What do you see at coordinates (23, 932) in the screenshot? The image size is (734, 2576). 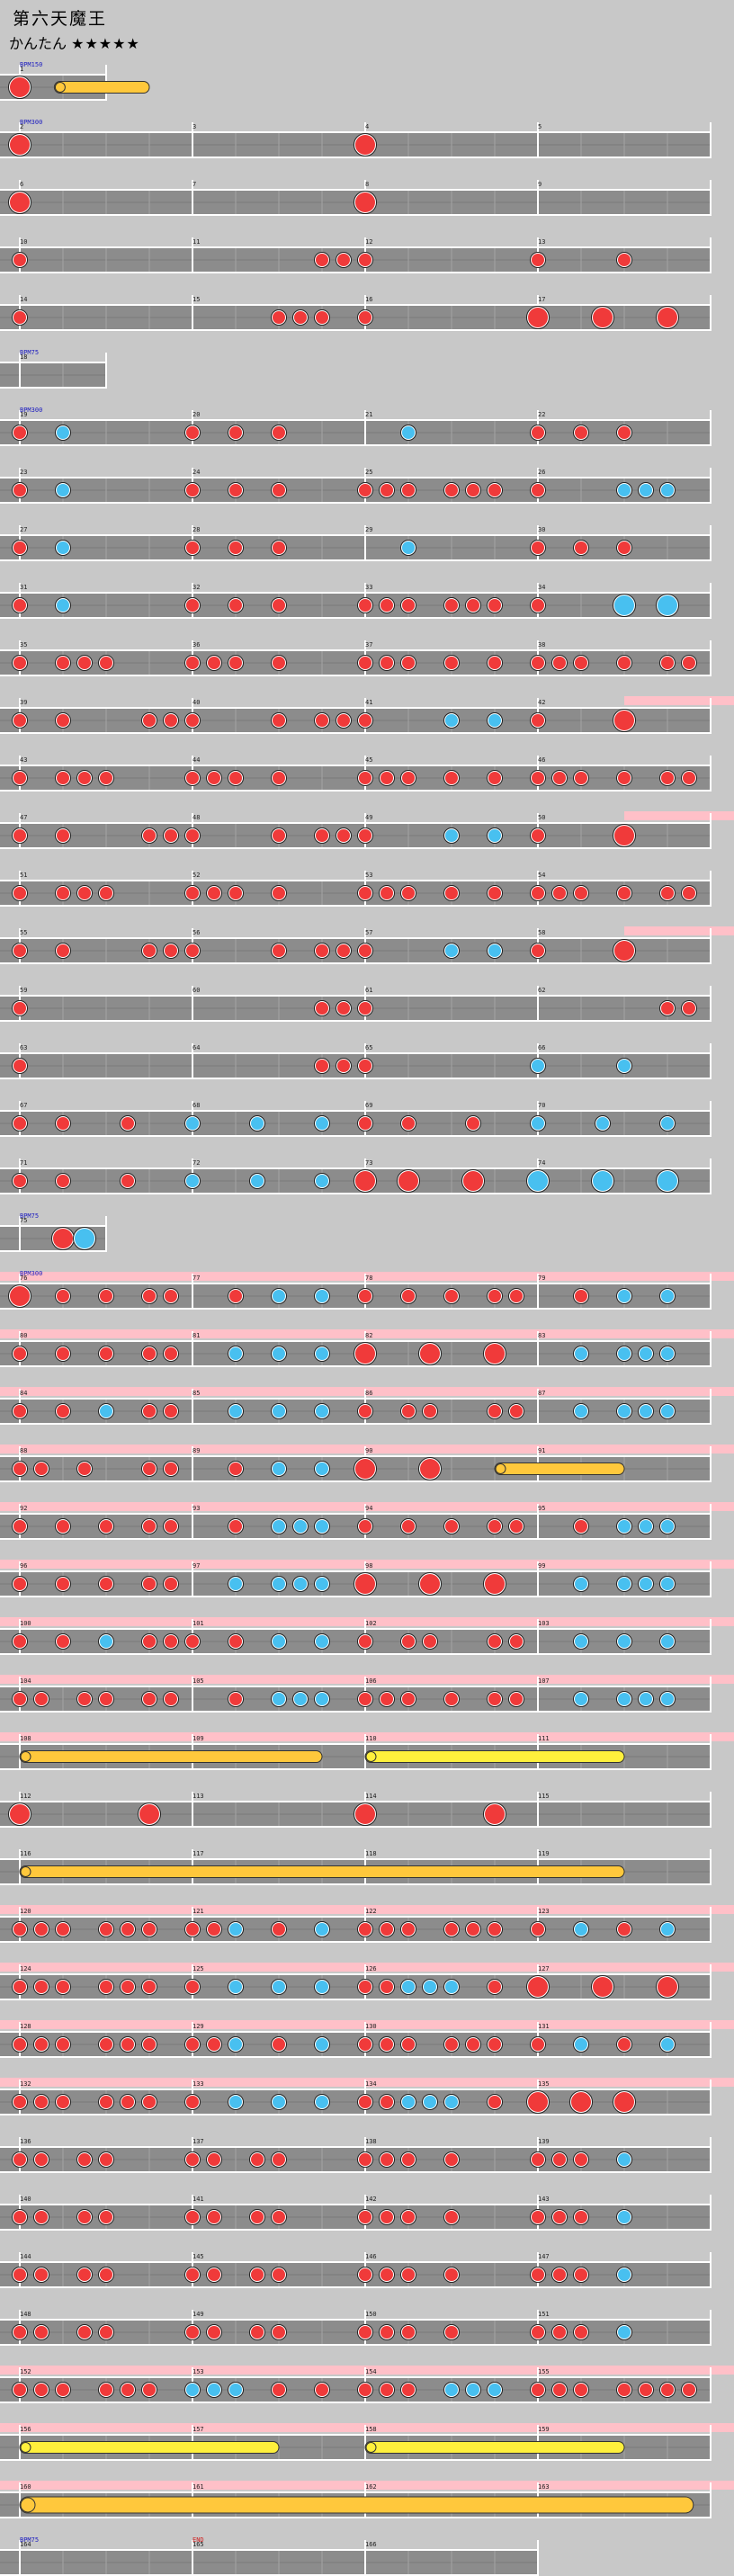 I see `measure-number: 55` at bounding box center [23, 932].